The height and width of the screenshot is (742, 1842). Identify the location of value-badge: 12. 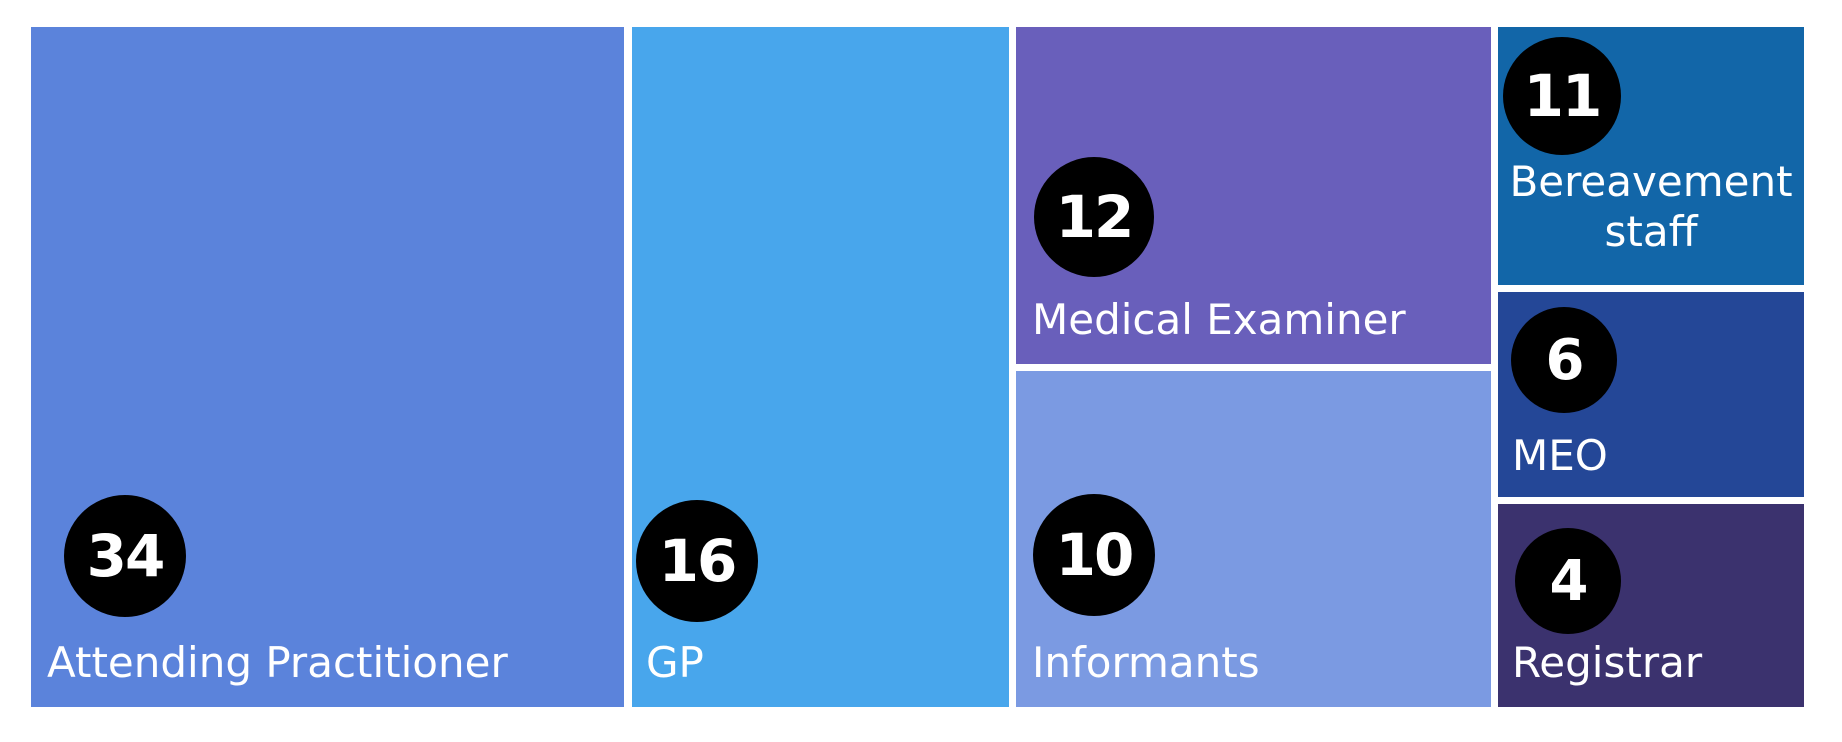
(1094, 217).